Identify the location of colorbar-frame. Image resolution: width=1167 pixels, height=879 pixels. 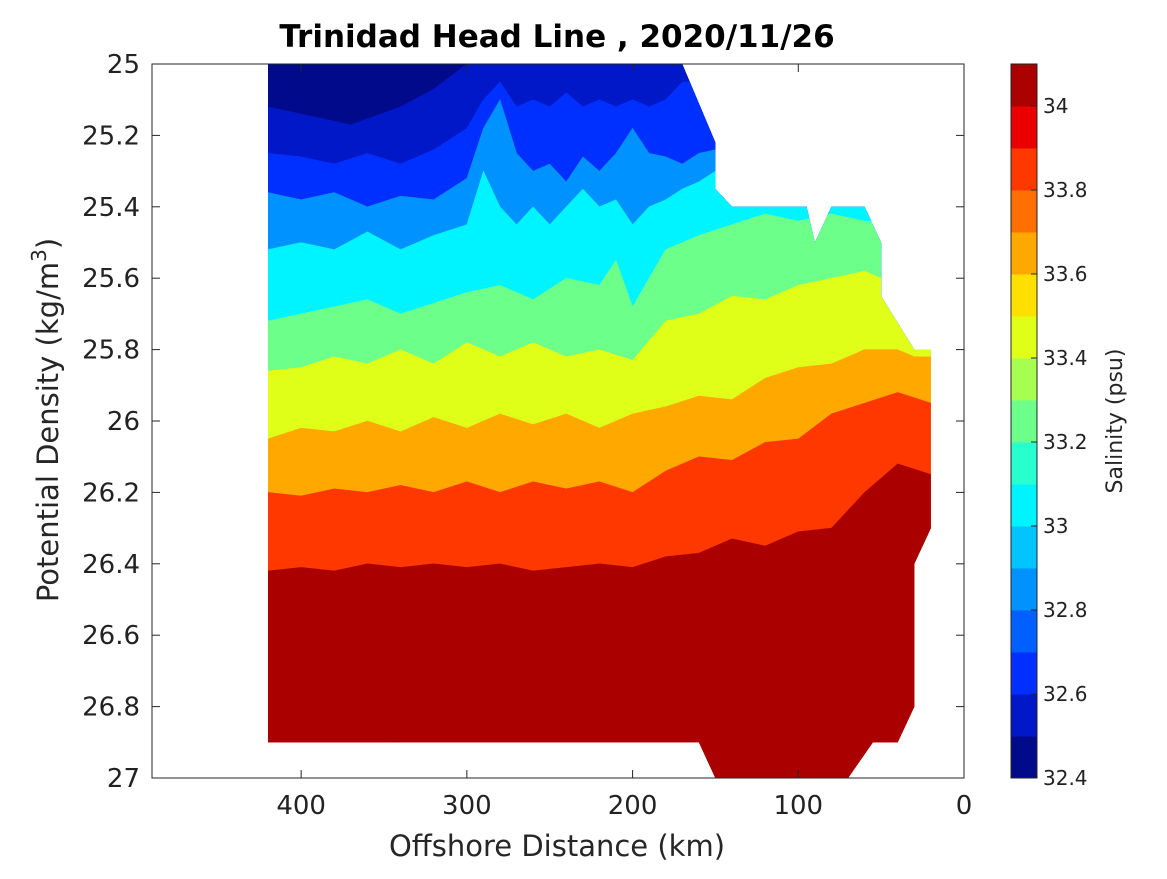
(1024, 421).